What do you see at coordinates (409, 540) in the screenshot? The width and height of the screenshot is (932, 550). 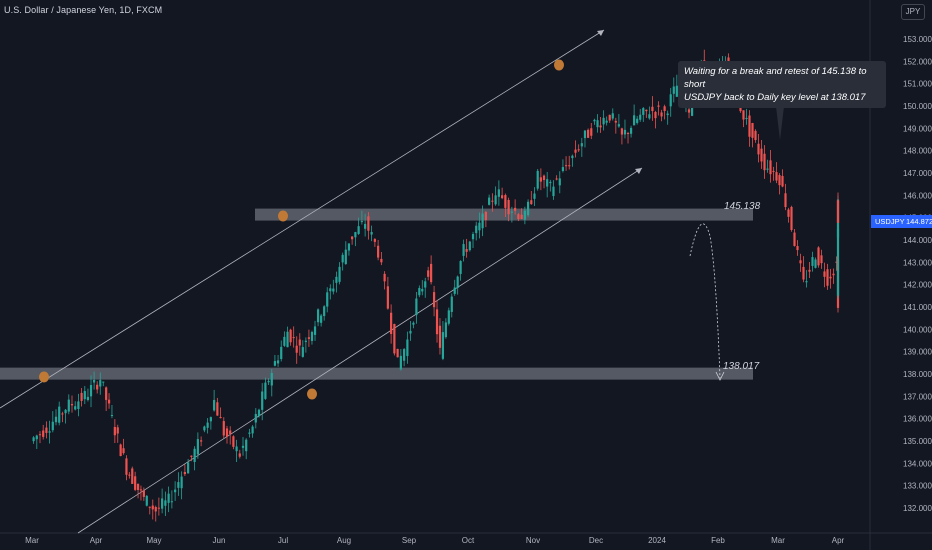 I see `time-tick-label: Sep` at bounding box center [409, 540].